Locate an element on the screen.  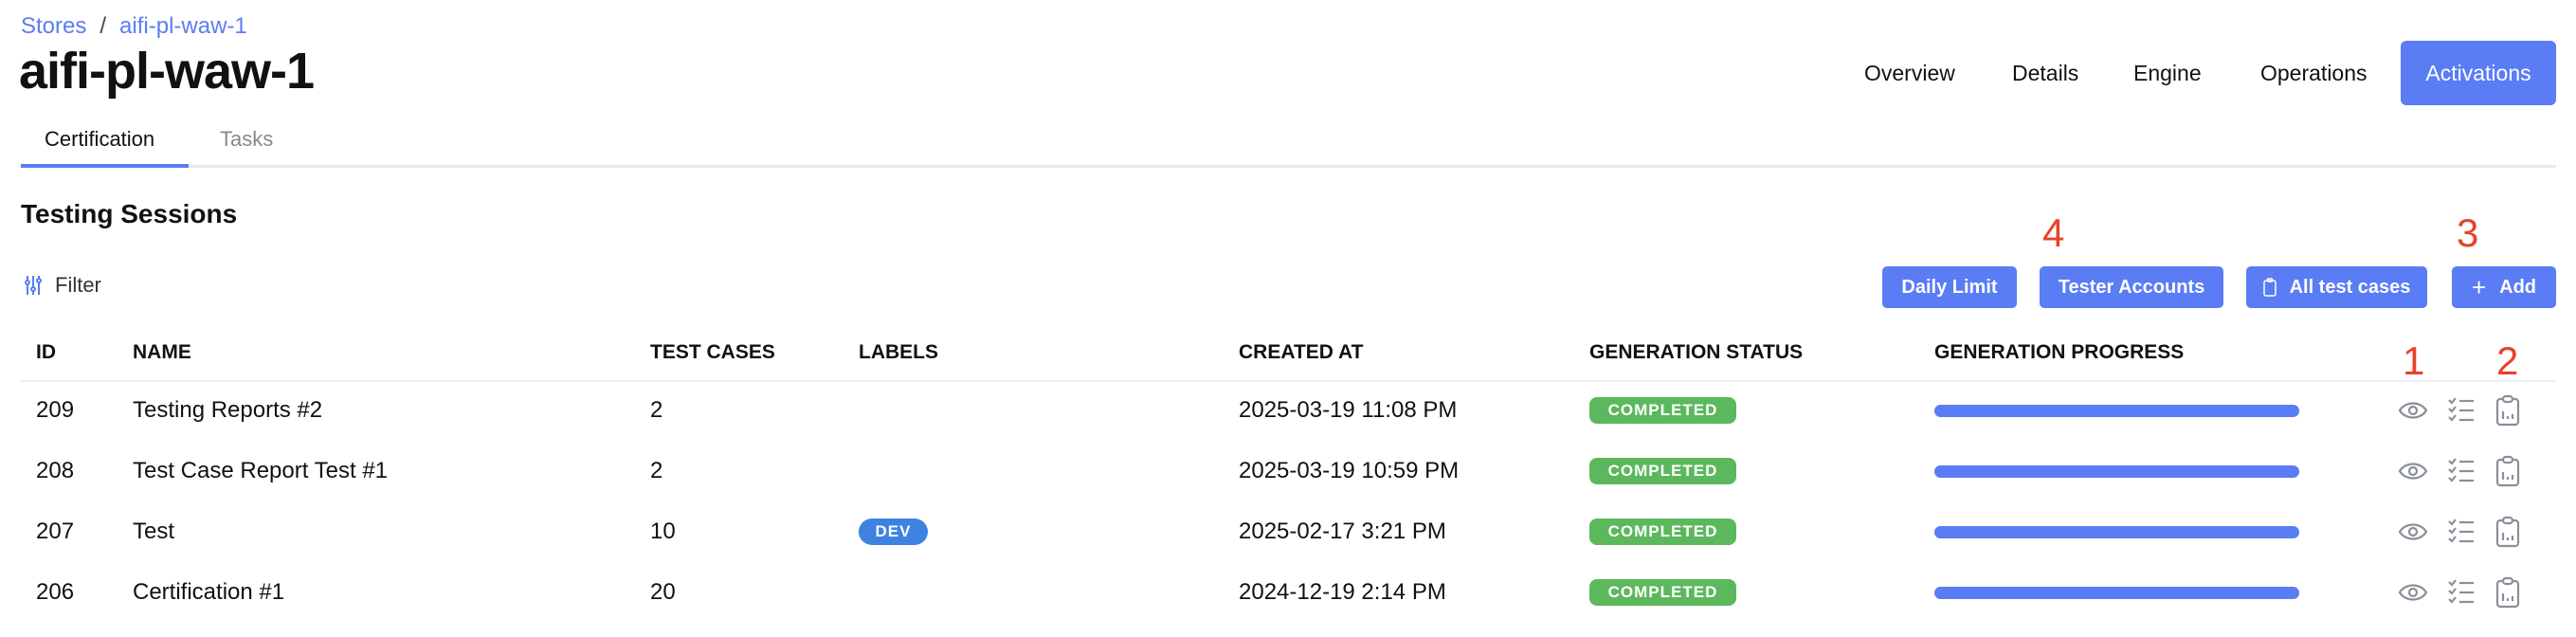
all-test-cases-button: All test cases is located at coordinates (2336, 287).